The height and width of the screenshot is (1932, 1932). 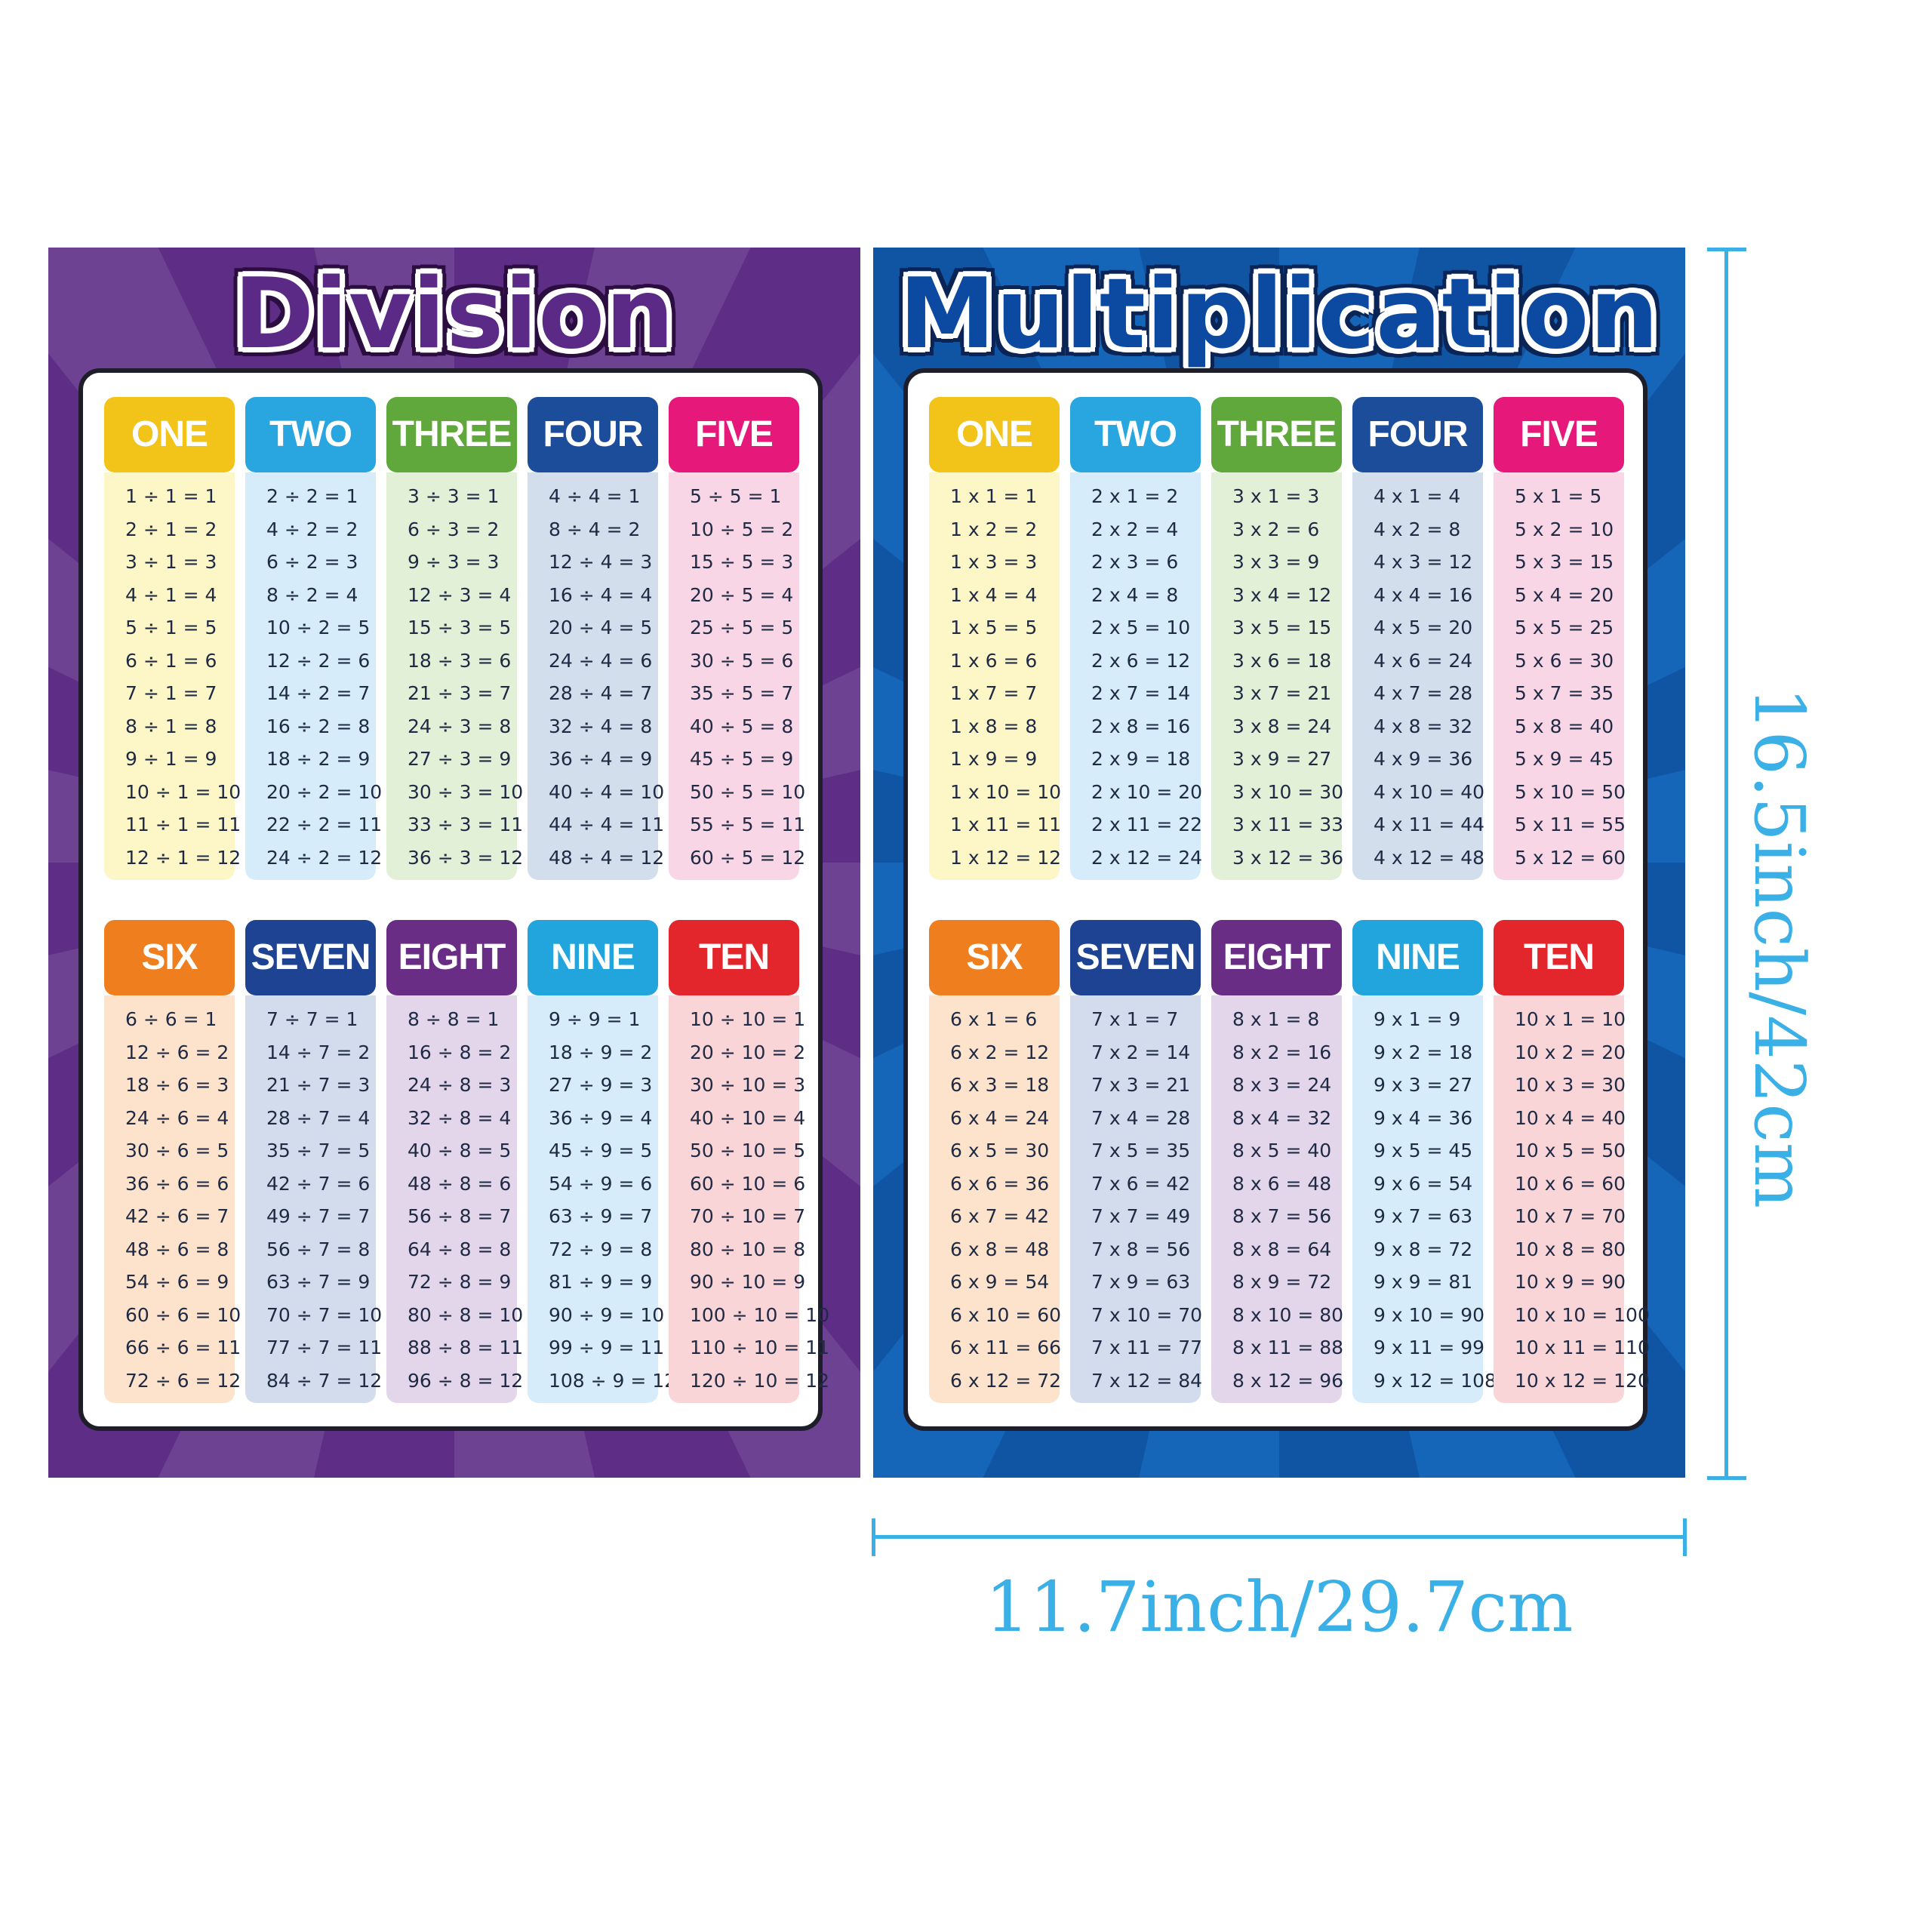 What do you see at coordinates (318, 627) in the screenshot?
I see `fact-row: 10 ÷ 2 = 5` at bounding box center [318, 627].